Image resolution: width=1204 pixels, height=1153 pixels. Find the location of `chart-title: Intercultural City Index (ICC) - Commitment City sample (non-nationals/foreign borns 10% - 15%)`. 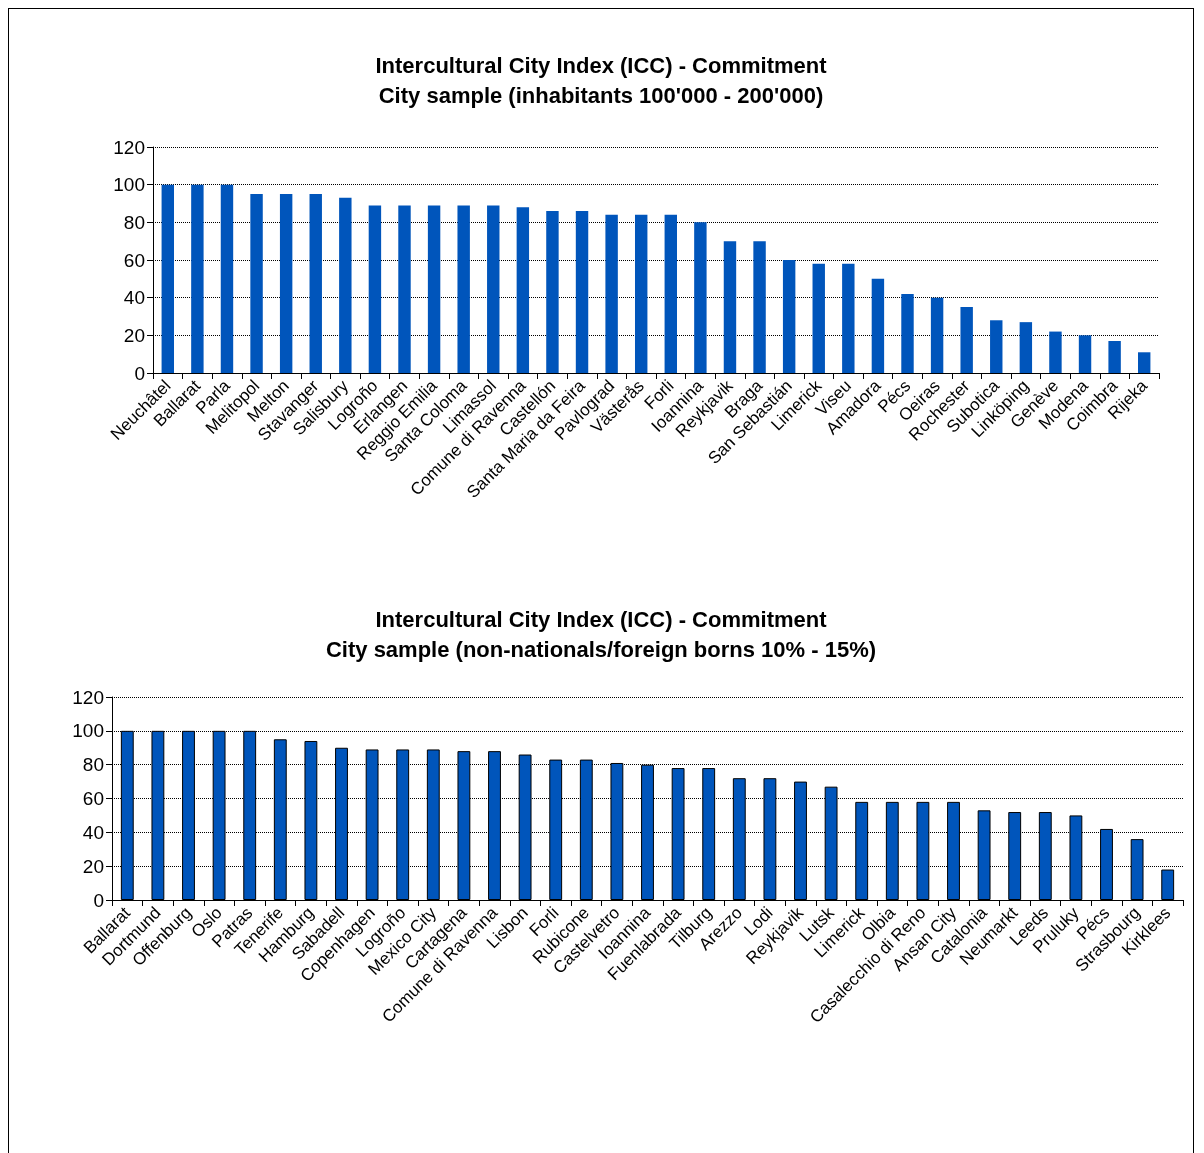

chart-title: Intercultural City Index (ICC) - Commitment City sample (non-nationals/foreign borns 10% - 15%) is located at coordinates (601, 634).